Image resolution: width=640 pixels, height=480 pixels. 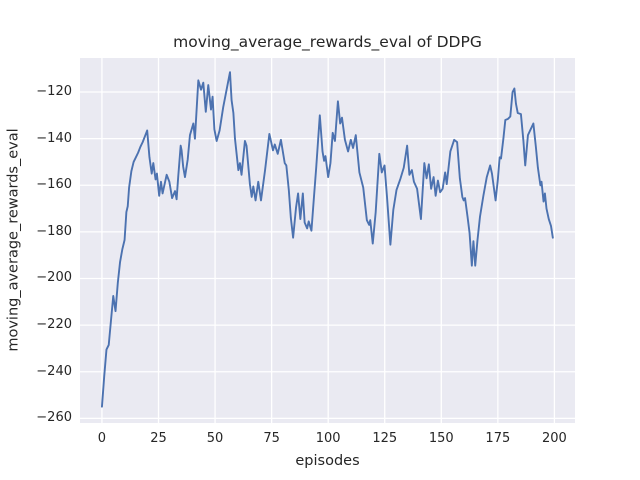 I want to click on x-tick-label: 50, so click(x=215, y=438).